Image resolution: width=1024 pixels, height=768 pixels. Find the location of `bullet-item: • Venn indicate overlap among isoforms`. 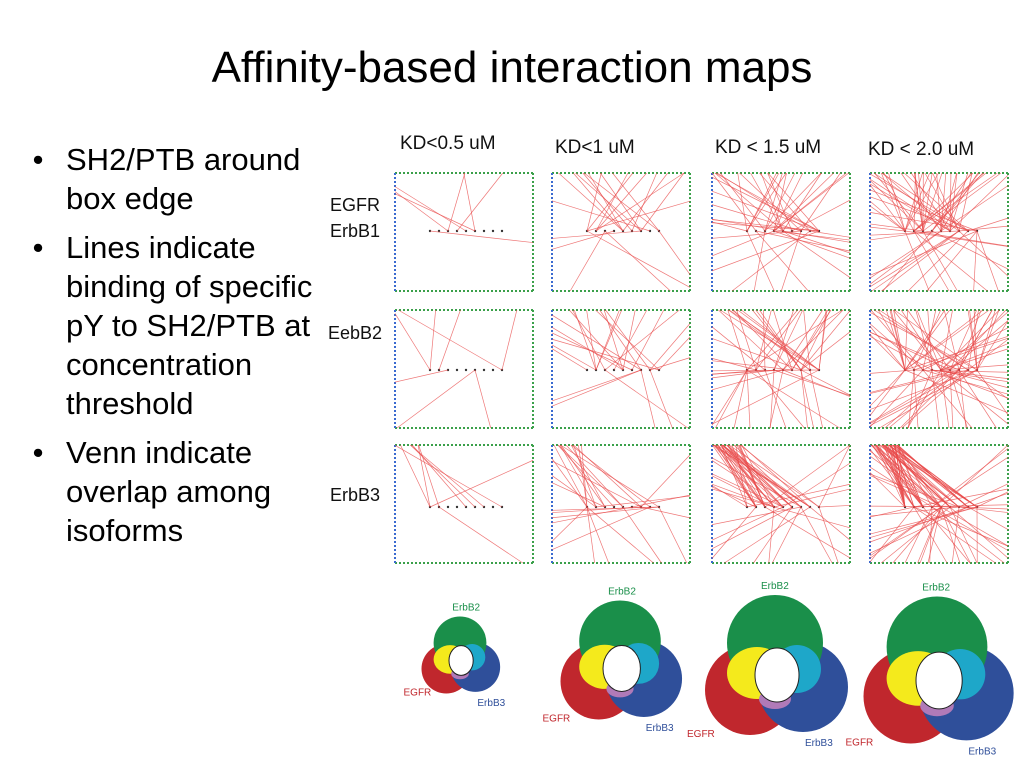

bullet-item: • Venn indicate overlap among isoforms is located at coordinates (183, 491).